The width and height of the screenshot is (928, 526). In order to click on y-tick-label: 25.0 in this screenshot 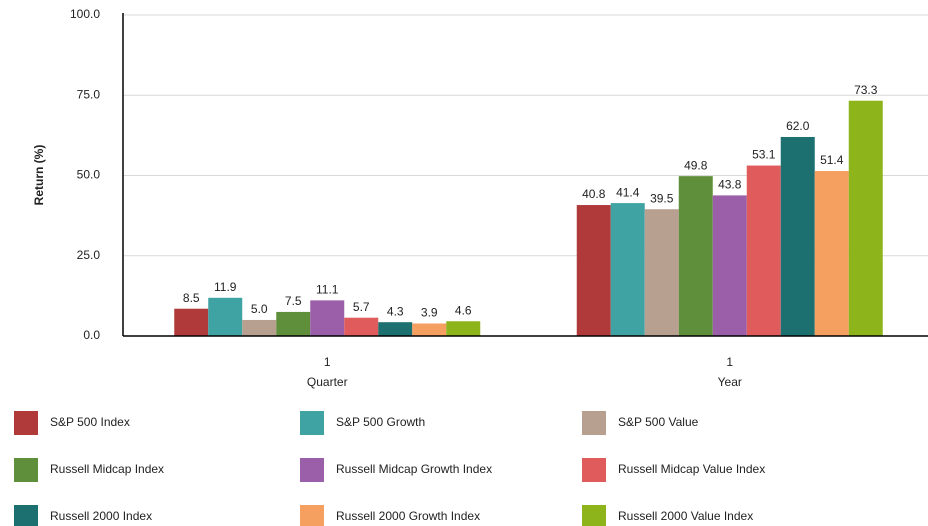, I will do `click(89, 255)`.